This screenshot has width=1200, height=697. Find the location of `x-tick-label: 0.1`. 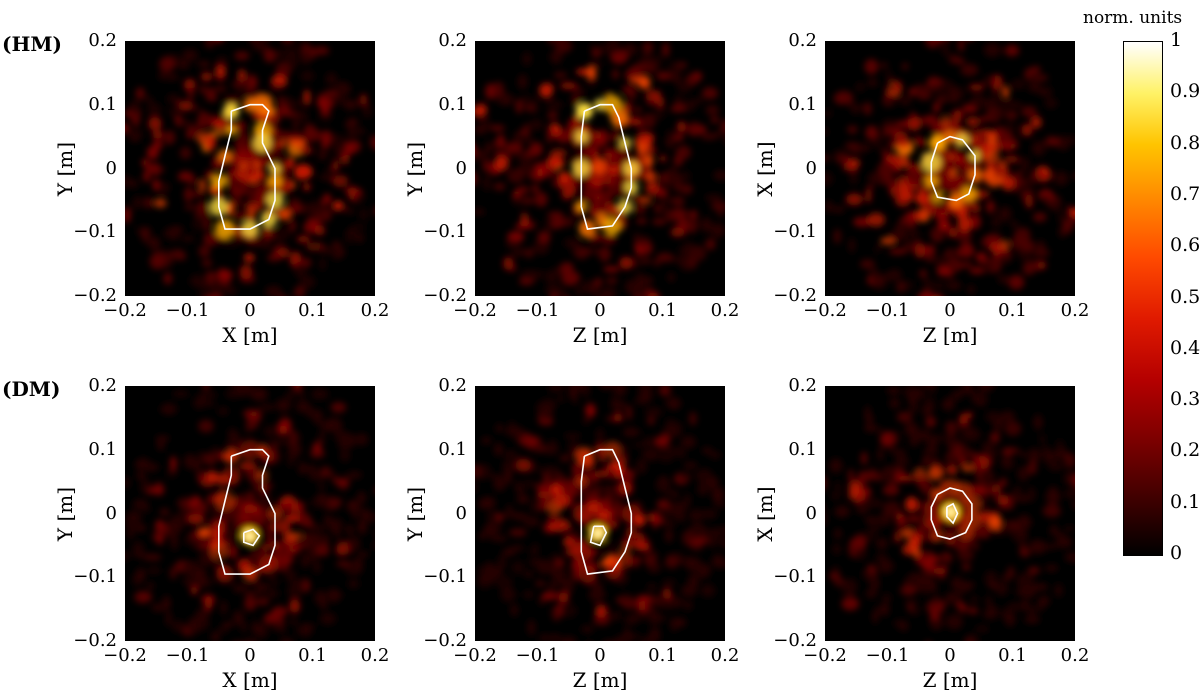

x-tick-label: 0.1 is located at coordinates (312, 655).